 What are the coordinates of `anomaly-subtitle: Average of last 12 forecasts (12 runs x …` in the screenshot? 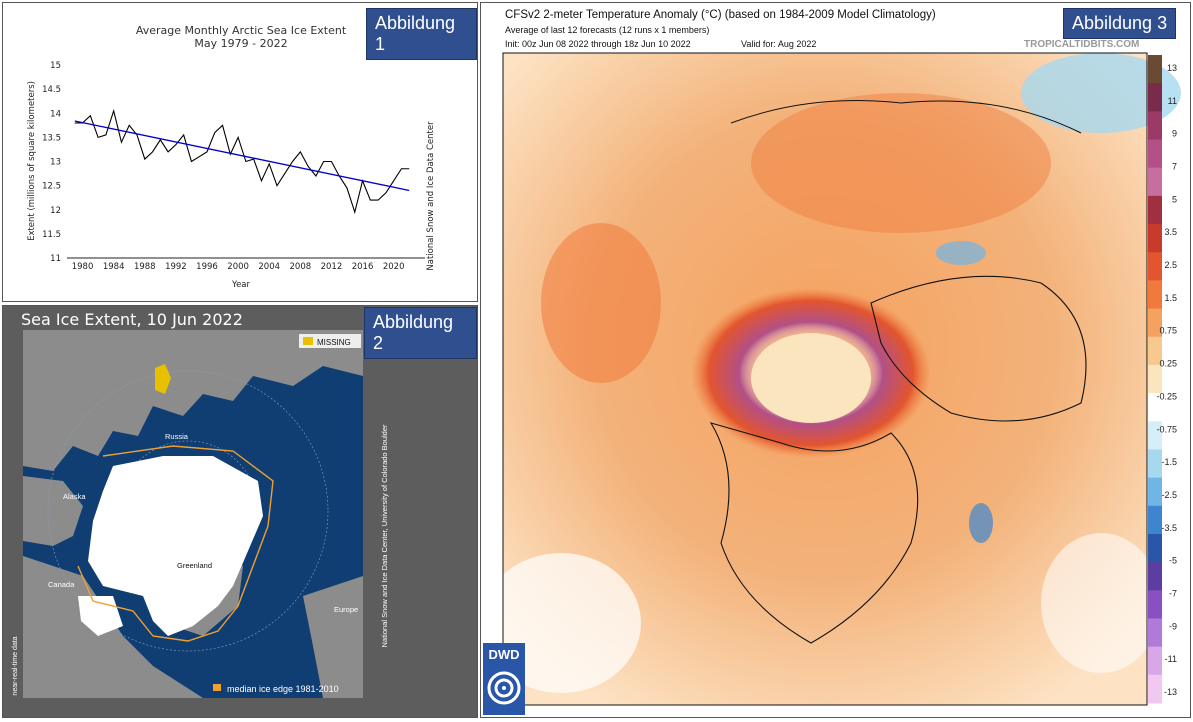 It's located at (607, 30).